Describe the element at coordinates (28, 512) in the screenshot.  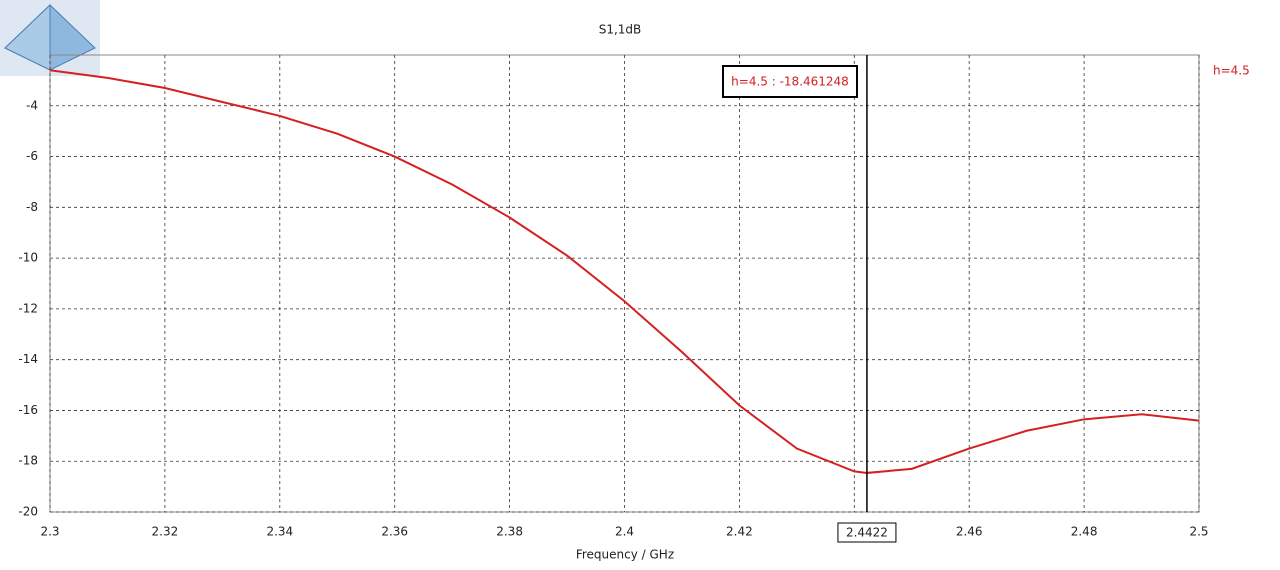
I see `y-tick-label: -20` at that location.